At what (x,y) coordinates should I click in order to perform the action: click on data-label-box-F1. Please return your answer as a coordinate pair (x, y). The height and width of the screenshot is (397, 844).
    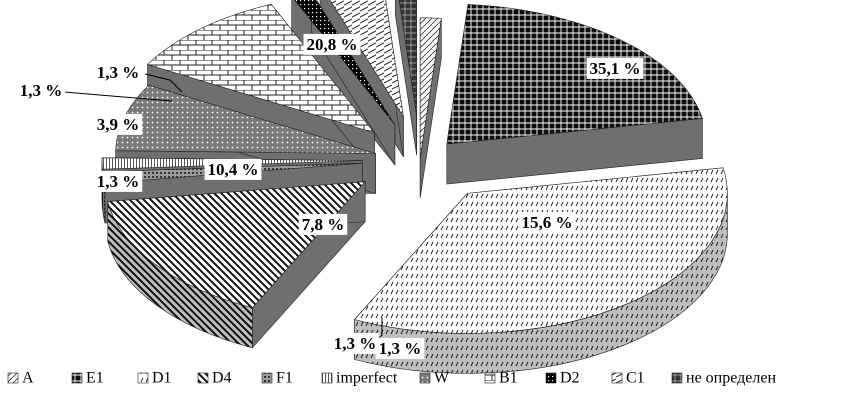
    Looking at the image, I should click on (355, 343).